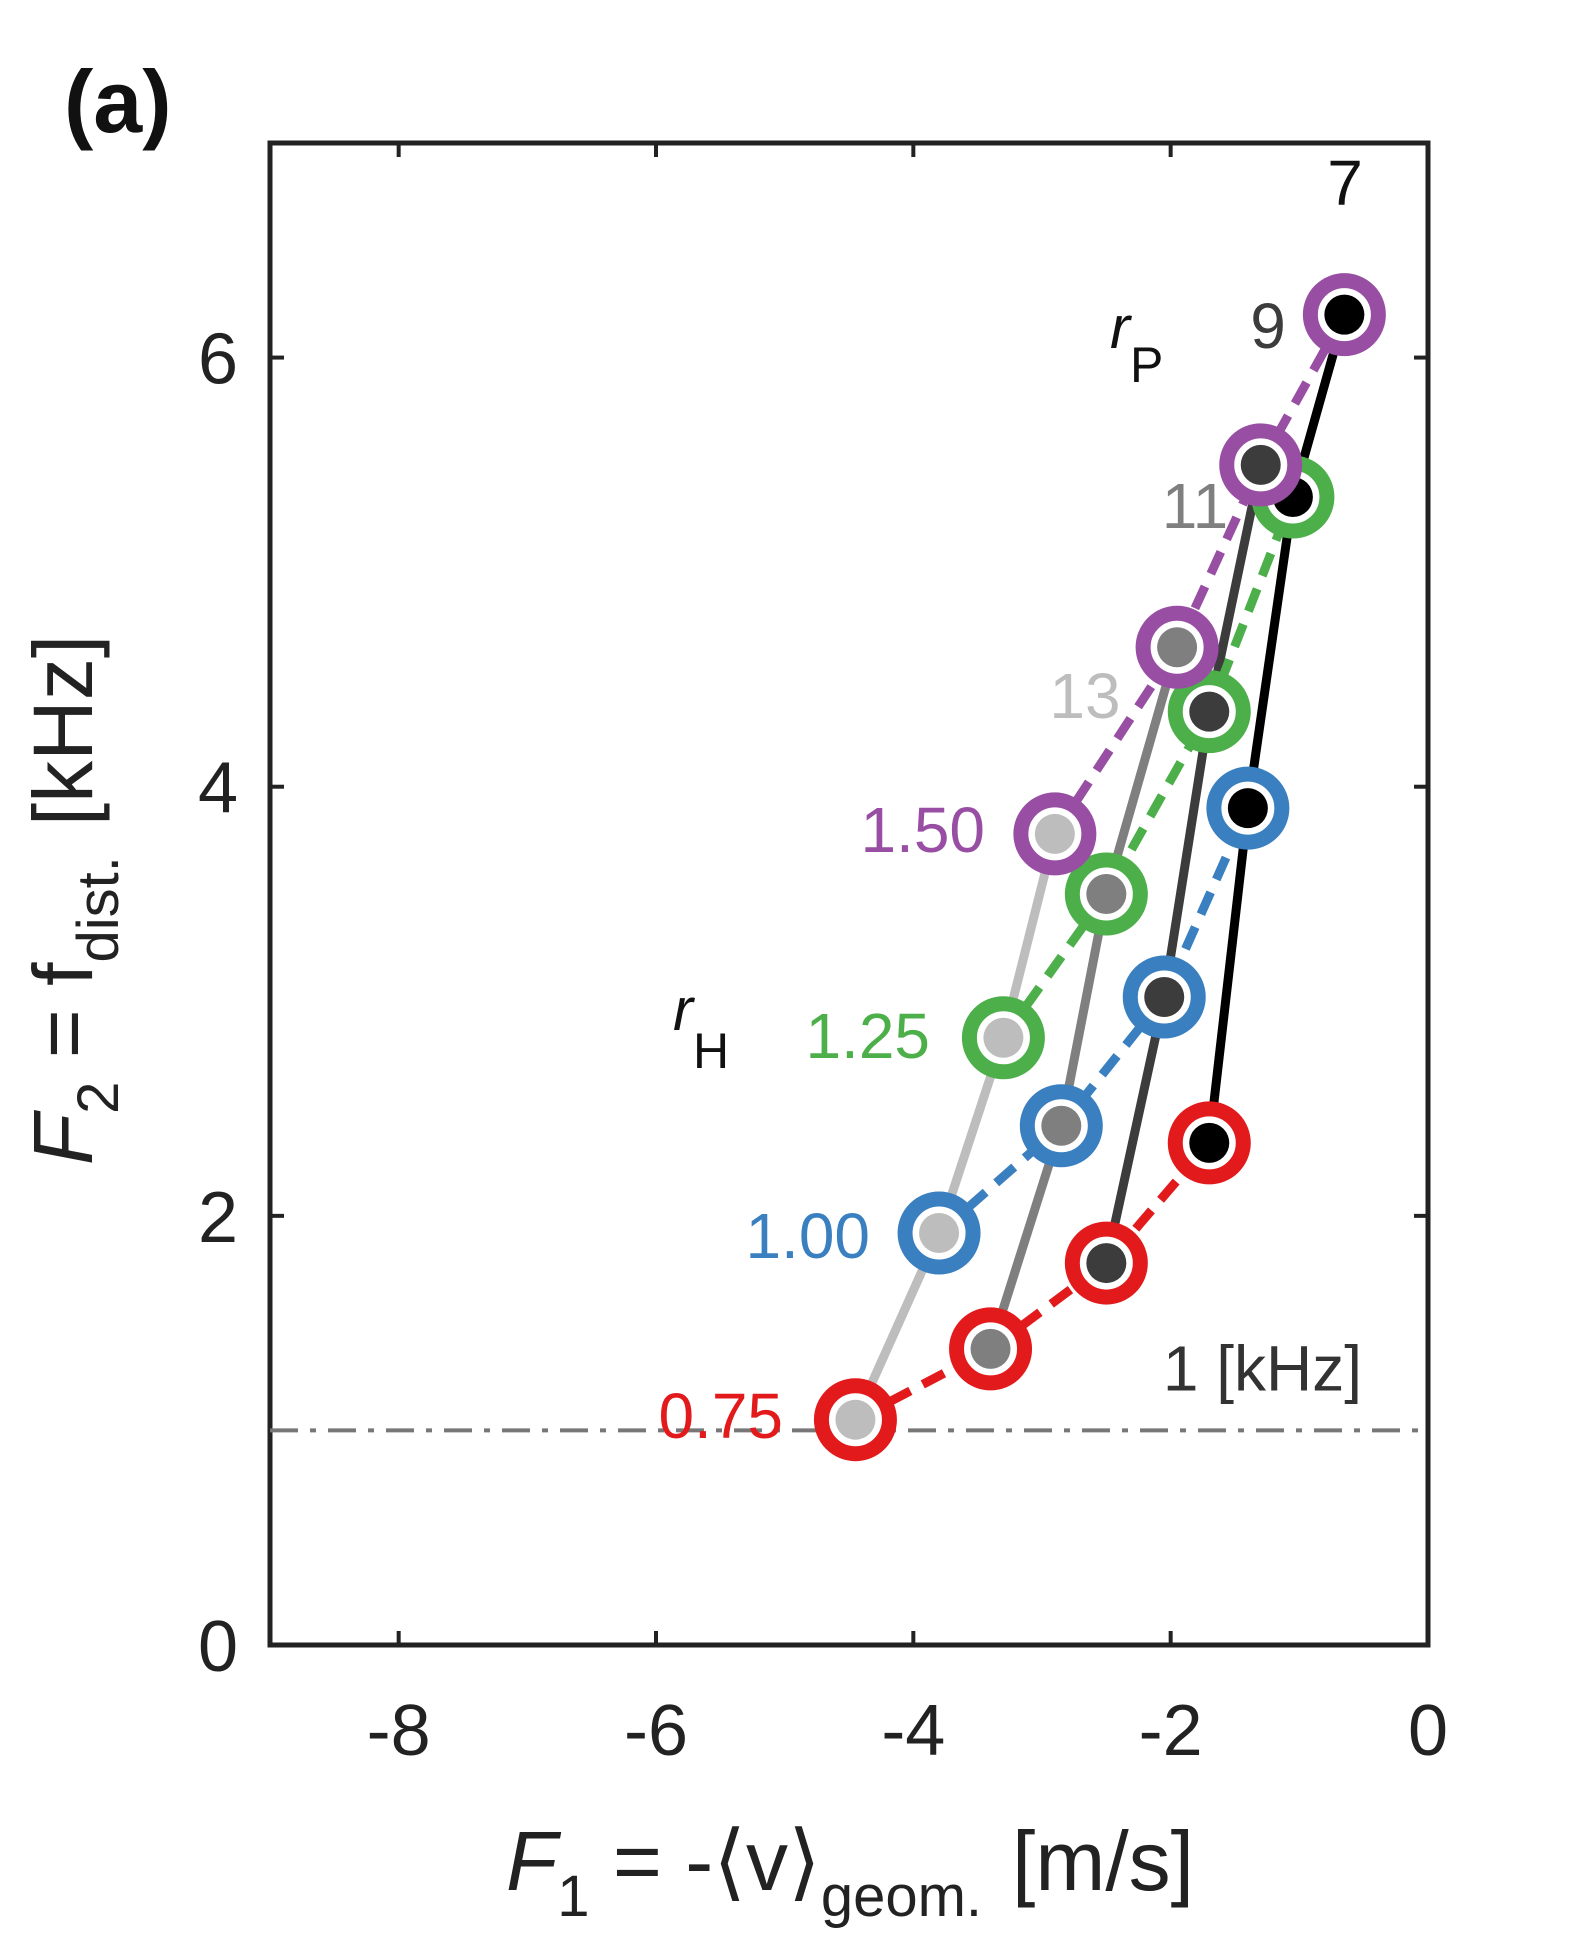  Describe the element at coordinates (1164, 996) in the screenshot. I see `marker-core-1.00-2` at that location.